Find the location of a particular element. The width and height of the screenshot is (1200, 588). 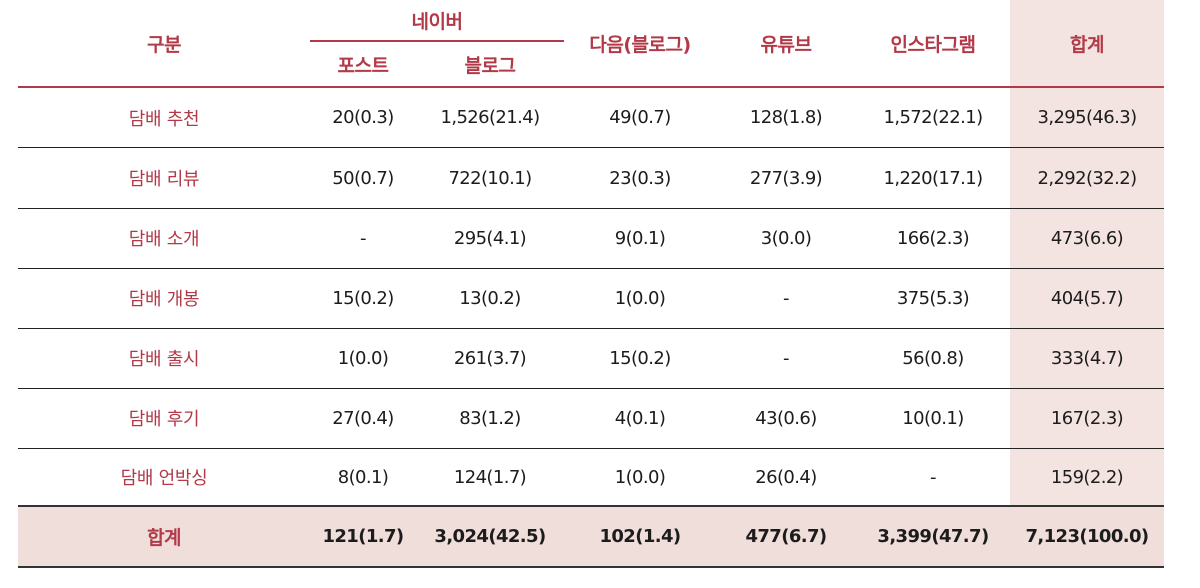

table-cell: 3(0.0) is located at coordinates (786, 238).